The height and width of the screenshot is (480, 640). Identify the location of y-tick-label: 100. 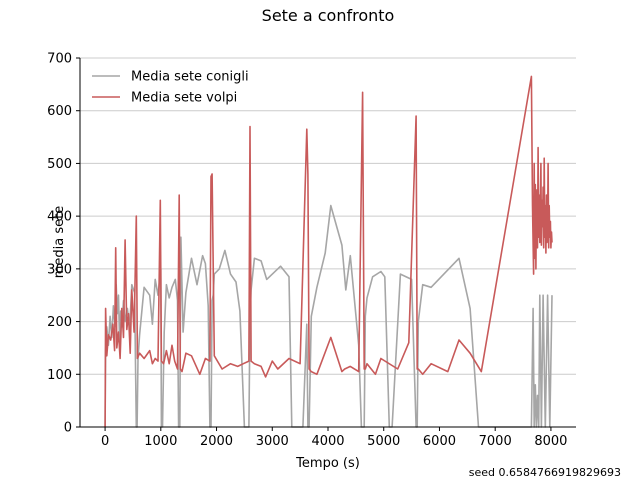
(59, 375).